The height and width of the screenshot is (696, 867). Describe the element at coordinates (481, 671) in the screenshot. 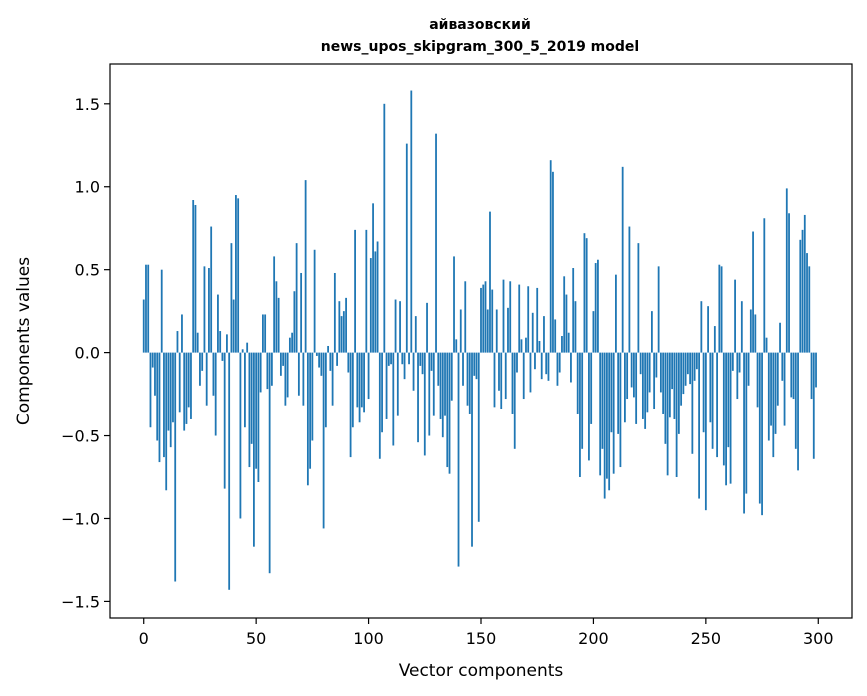

I see `x-axis-label: Vector components` at that location.